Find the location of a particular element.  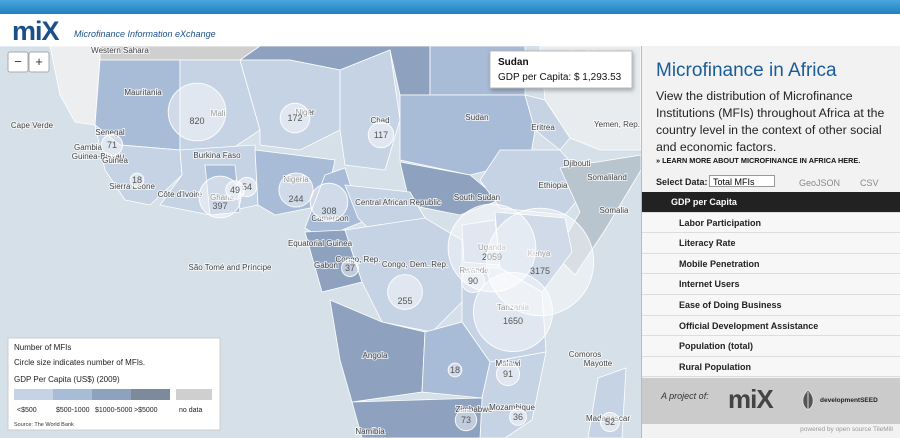

country-label: Namibia is located at coordinates (370, 431).